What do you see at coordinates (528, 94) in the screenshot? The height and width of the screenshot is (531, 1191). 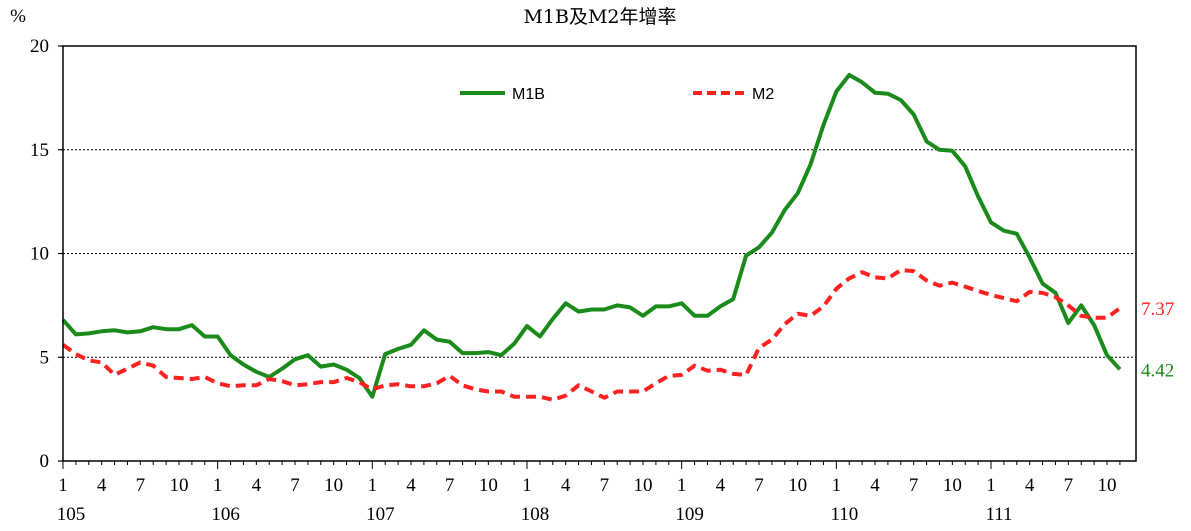 I see `legend-label-m1b: M1B` at bounding box center [528, 94].